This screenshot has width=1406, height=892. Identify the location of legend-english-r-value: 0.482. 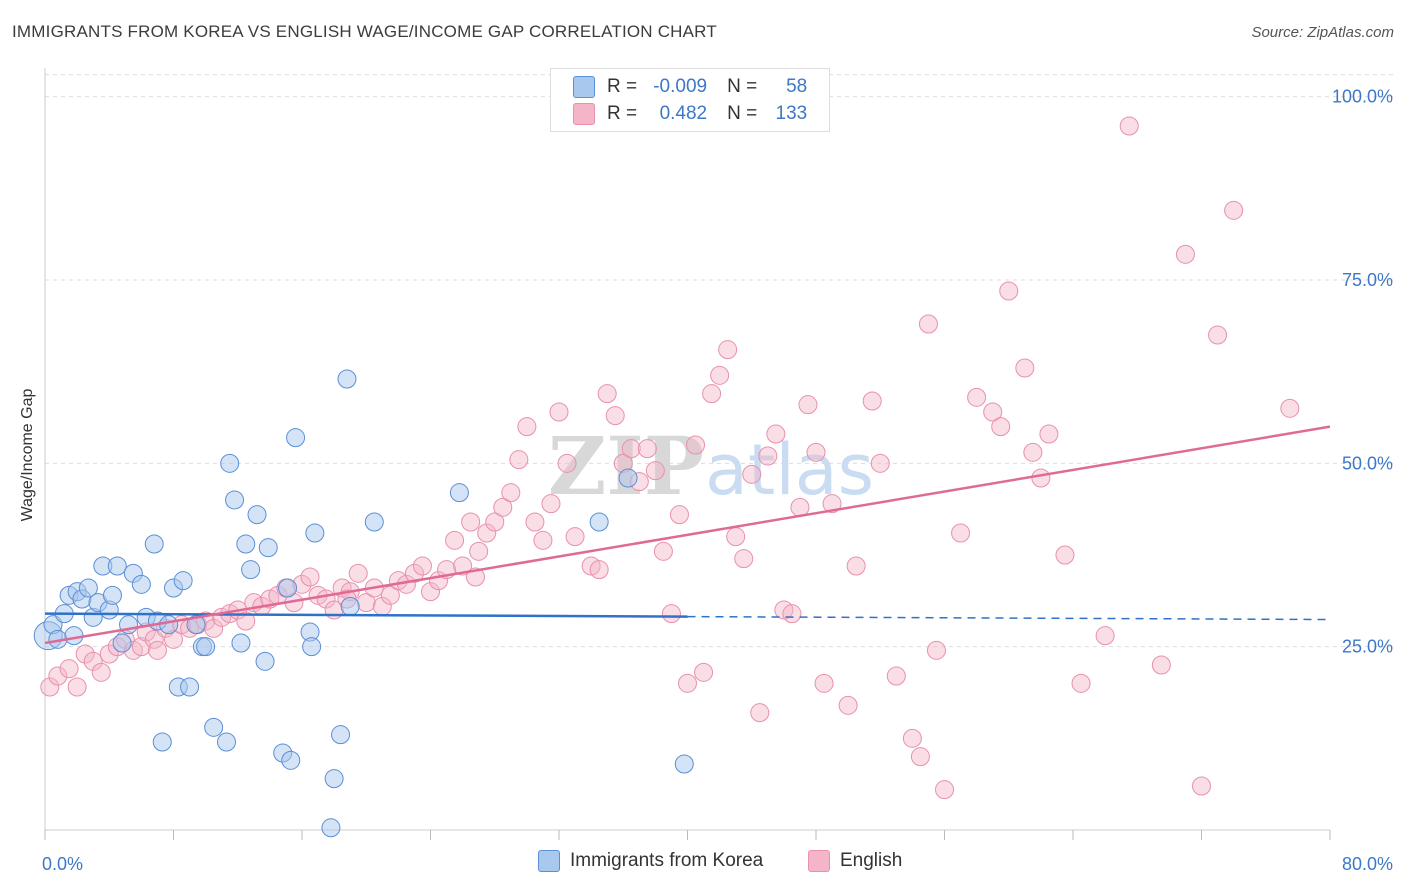
(683, 113).